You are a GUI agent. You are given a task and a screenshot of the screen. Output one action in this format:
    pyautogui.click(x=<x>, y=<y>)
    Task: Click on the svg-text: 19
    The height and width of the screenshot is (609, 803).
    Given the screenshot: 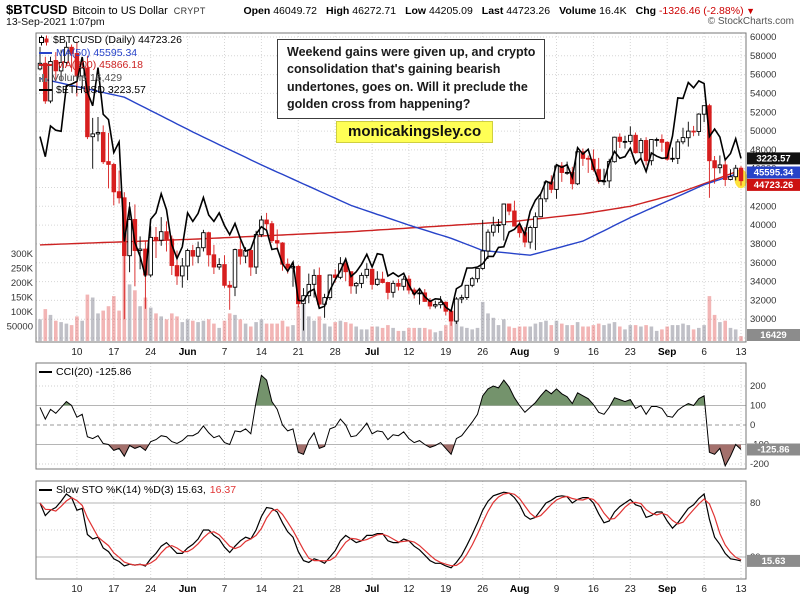 What is the action you would take?
    pyautogui.click(x=446, y=352)
    